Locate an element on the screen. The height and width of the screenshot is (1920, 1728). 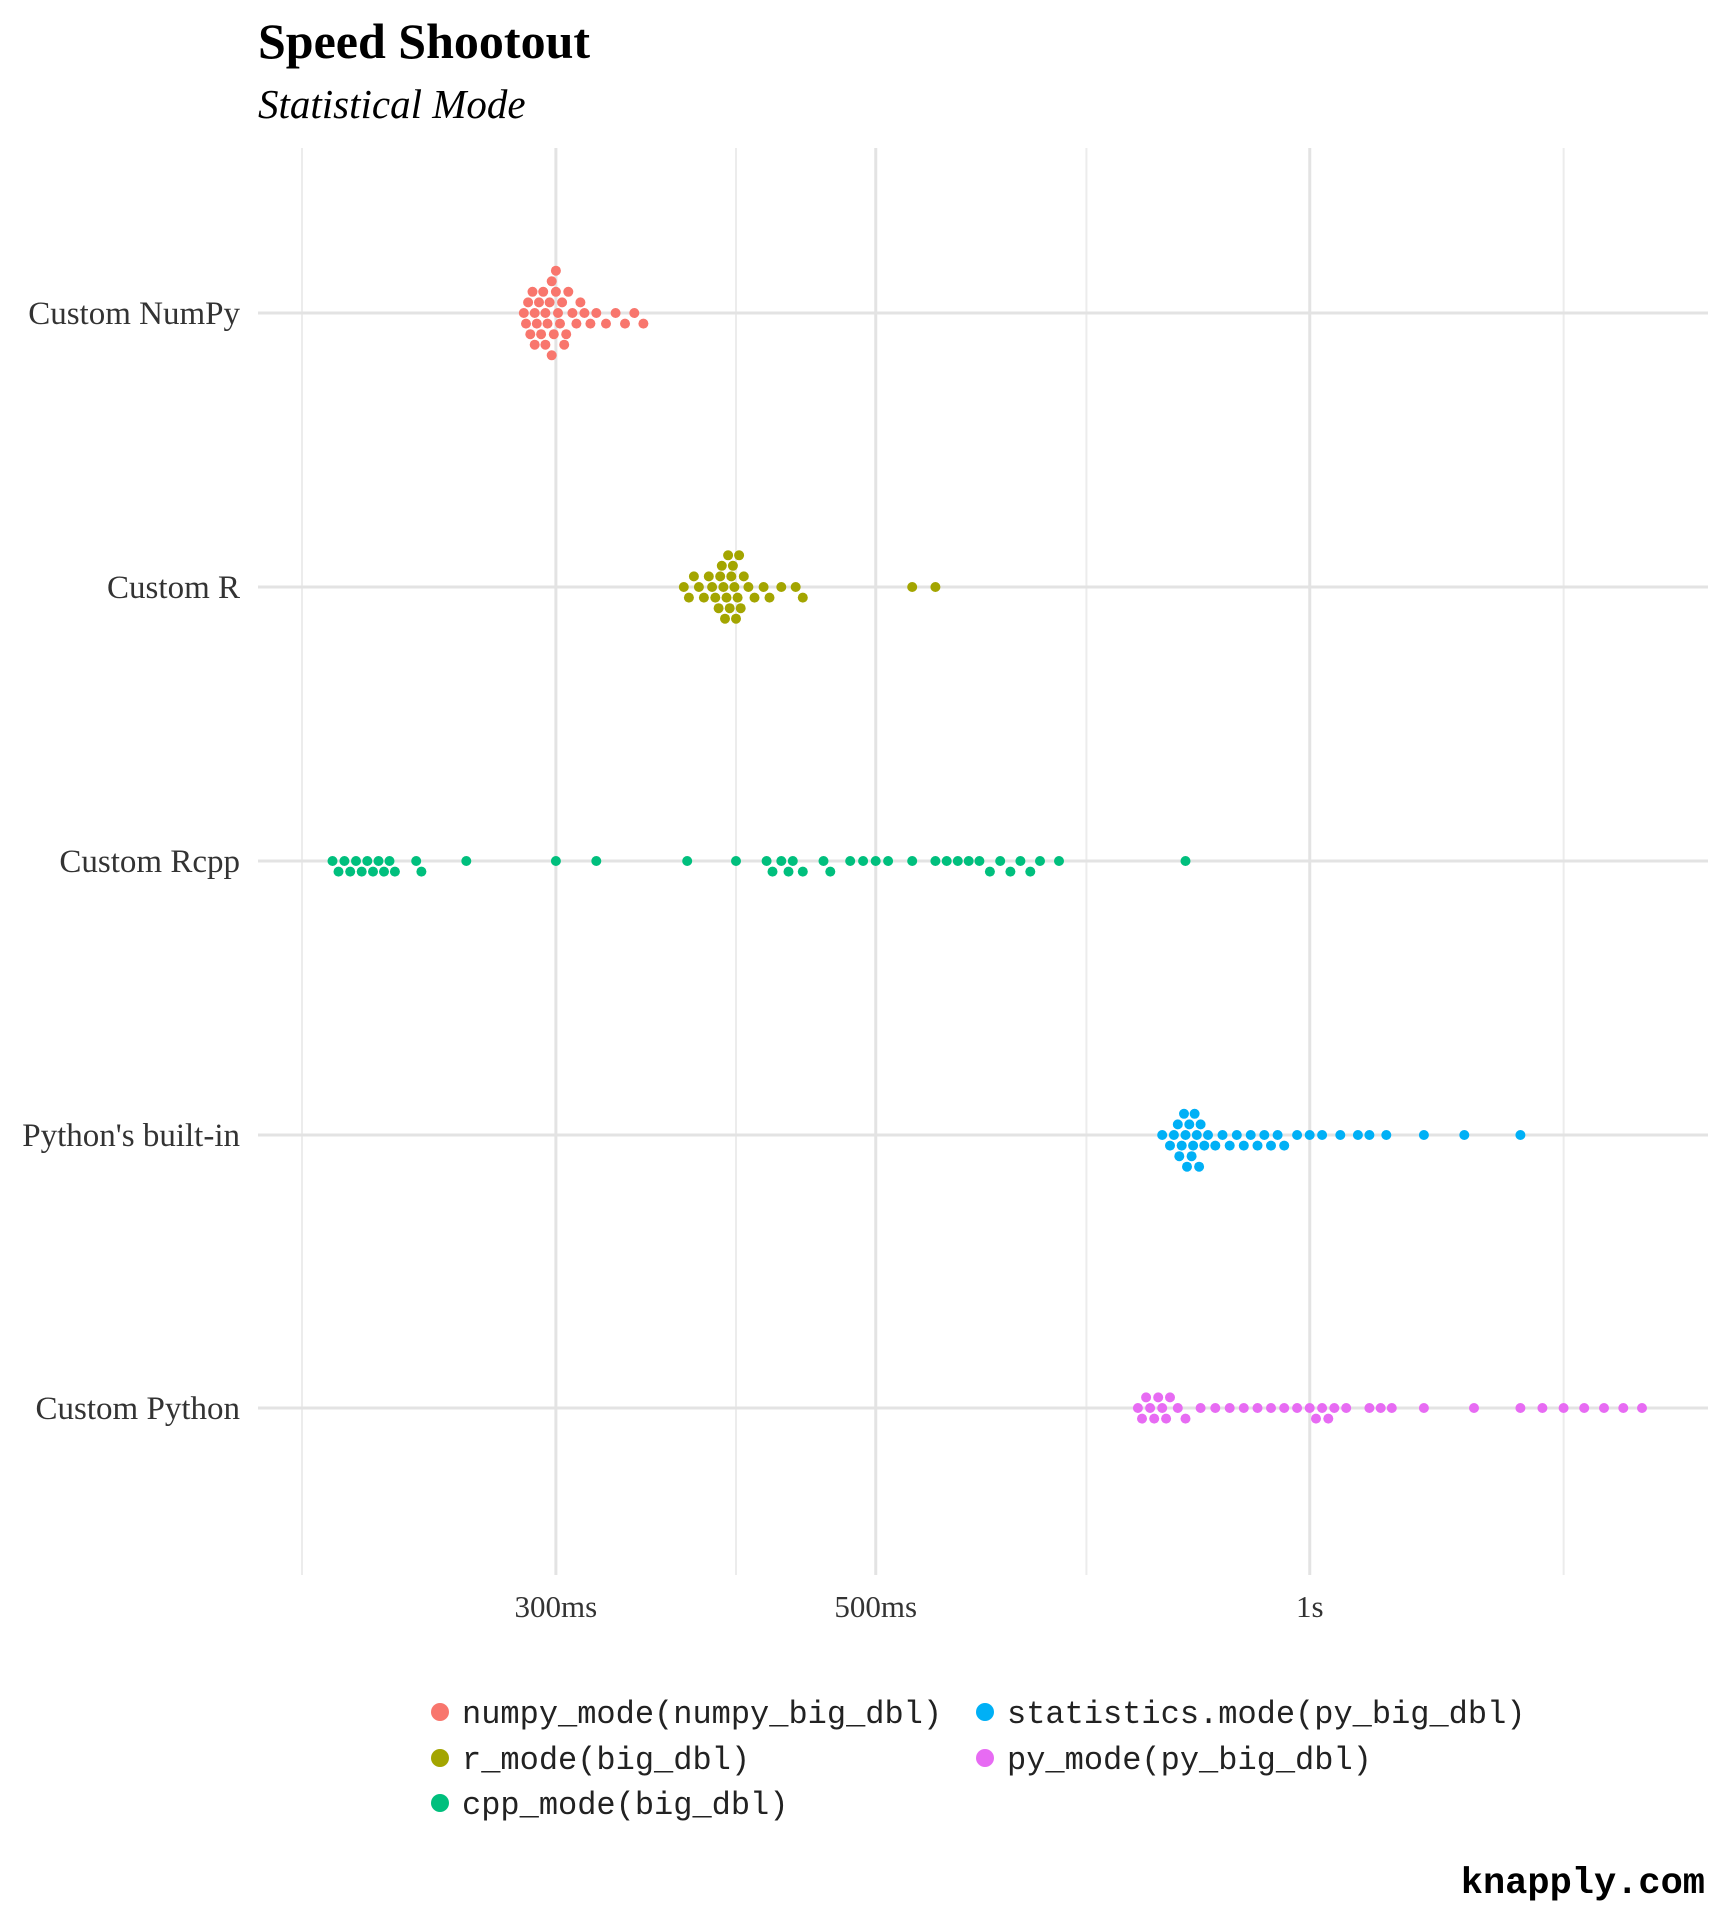
x-tick-label: 500ms is located at coordinates (875, 1606).